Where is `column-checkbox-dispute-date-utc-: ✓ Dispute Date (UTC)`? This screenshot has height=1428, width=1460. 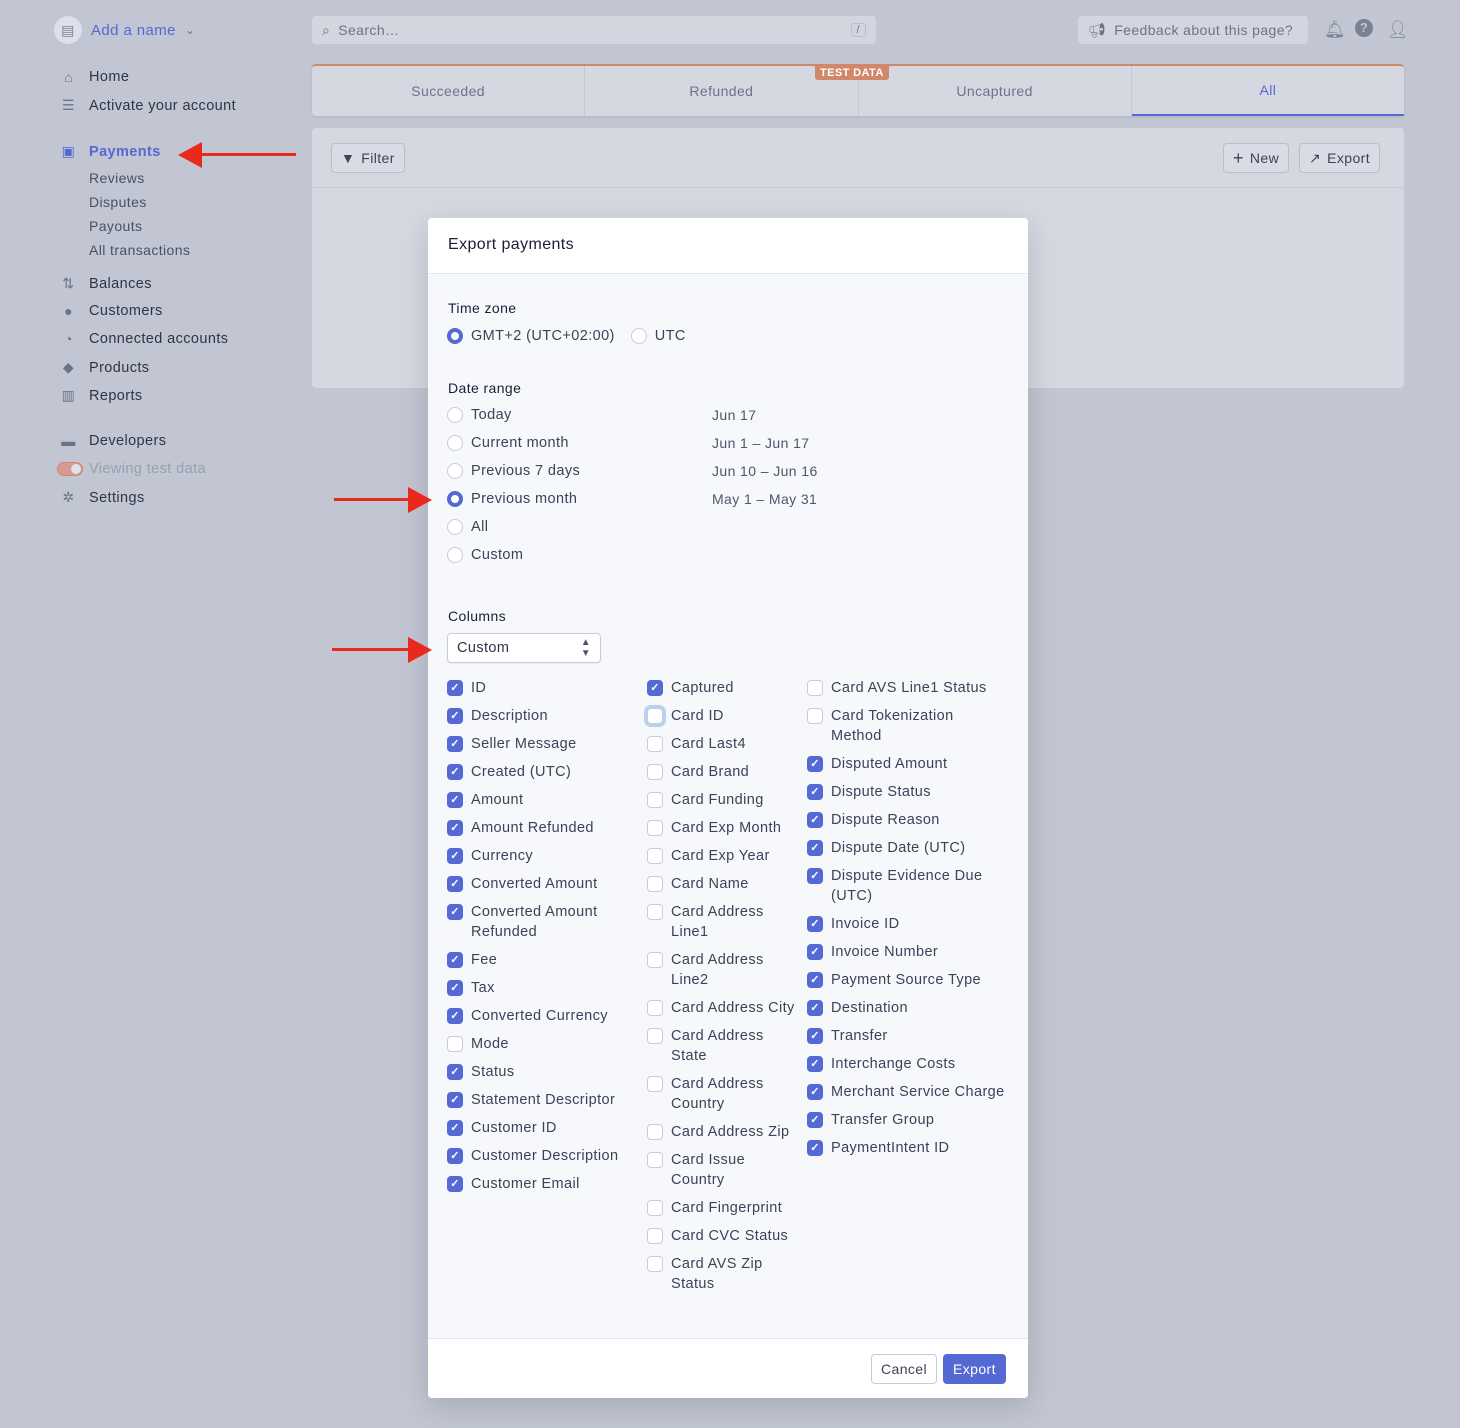 column-checkbox-dispute-date-utc-: ✓ Dispute Date (UTC) is located at coordinates (907, 848).